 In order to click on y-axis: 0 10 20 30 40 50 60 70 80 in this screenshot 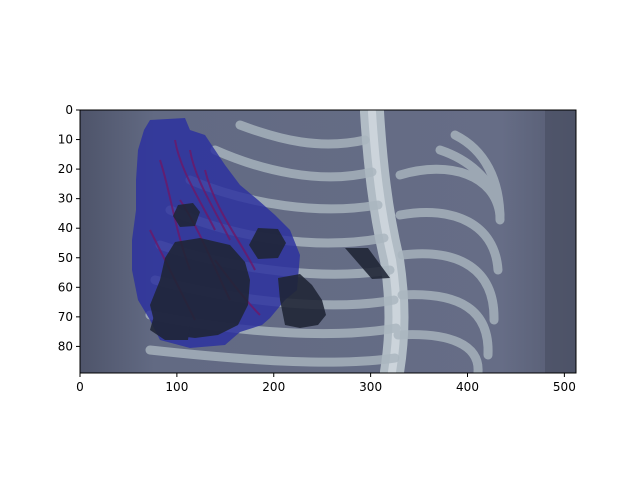, I will do `click(69, 228)`.